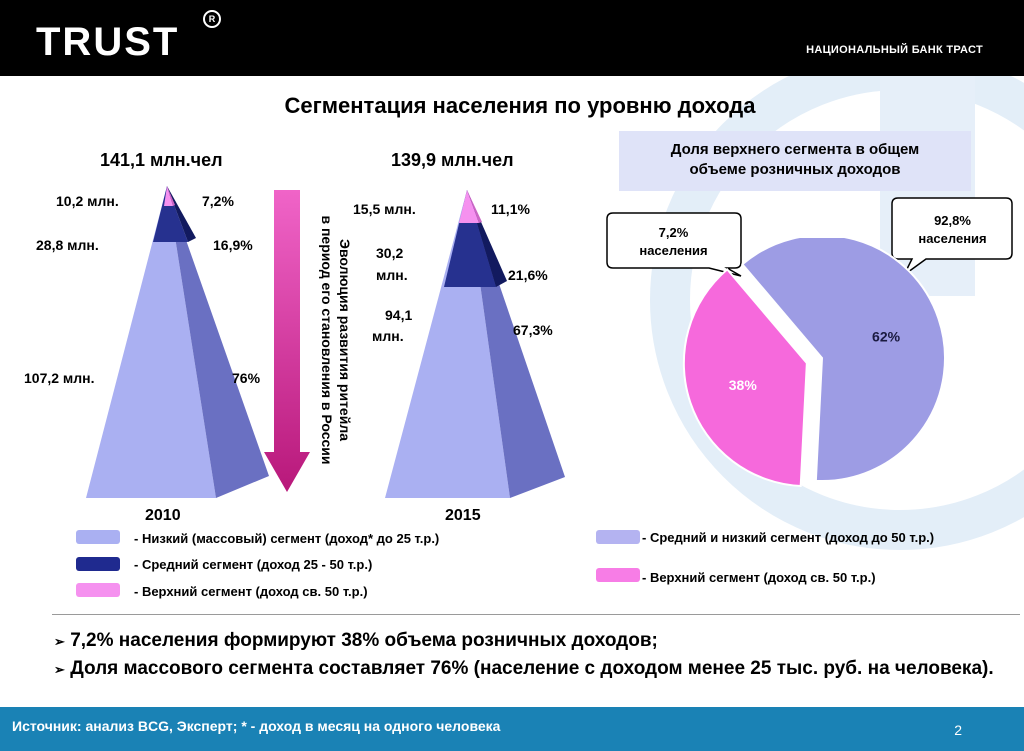 The image size is (1024, 751). I want to click on pyramid-2010-upper-side, so click(171, 196).